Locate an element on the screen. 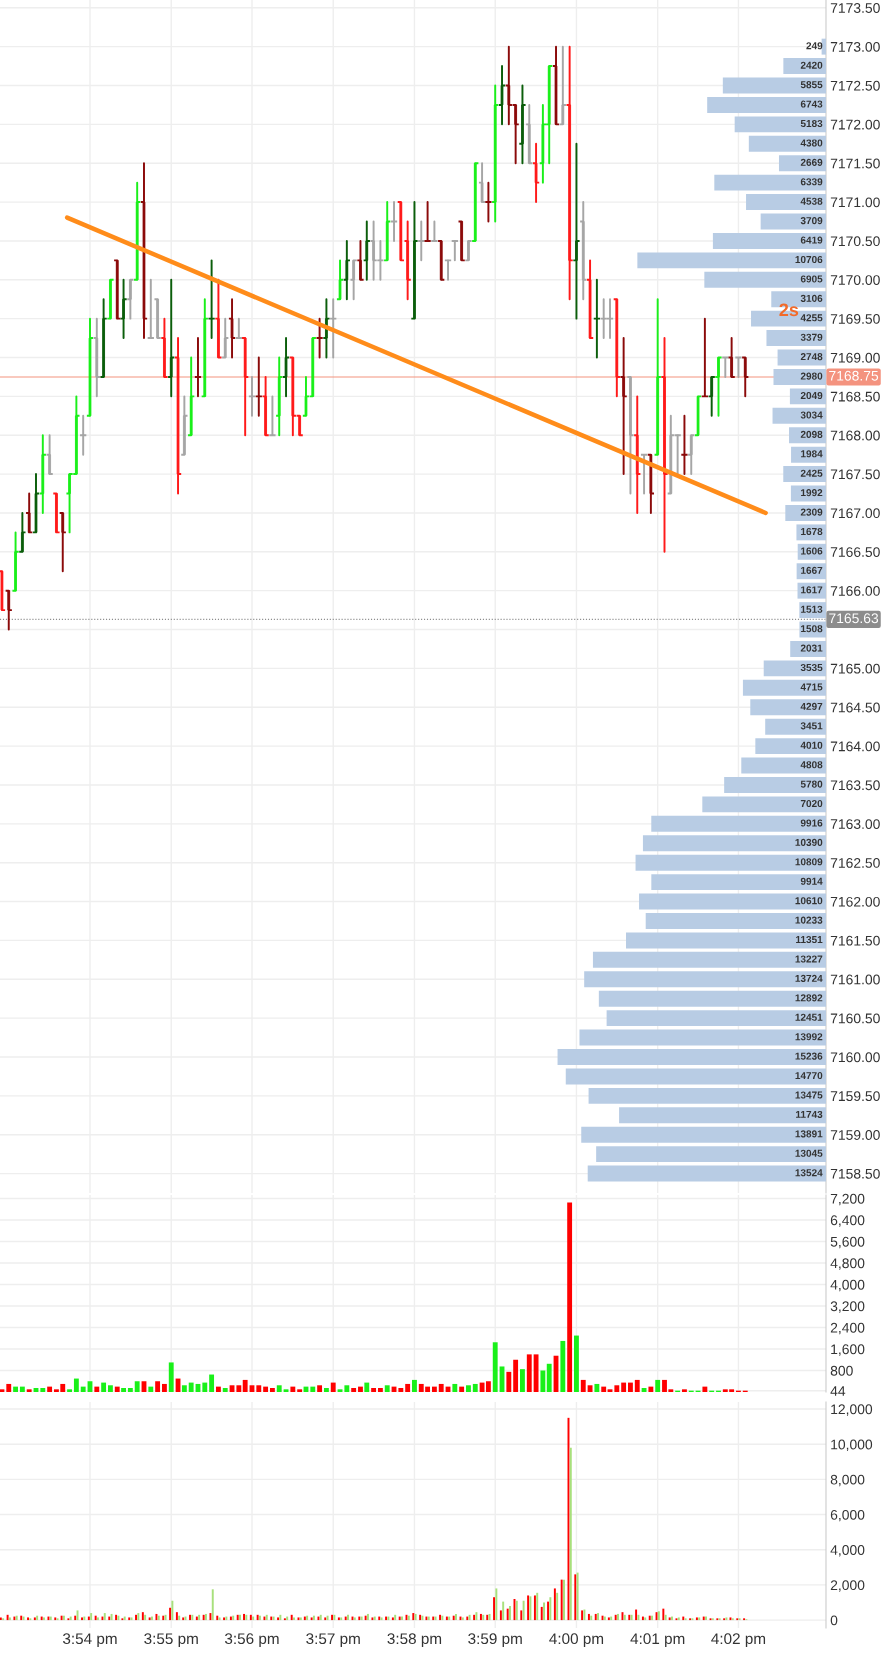  data-label: 13992 is located at coordinates (809, 1037).